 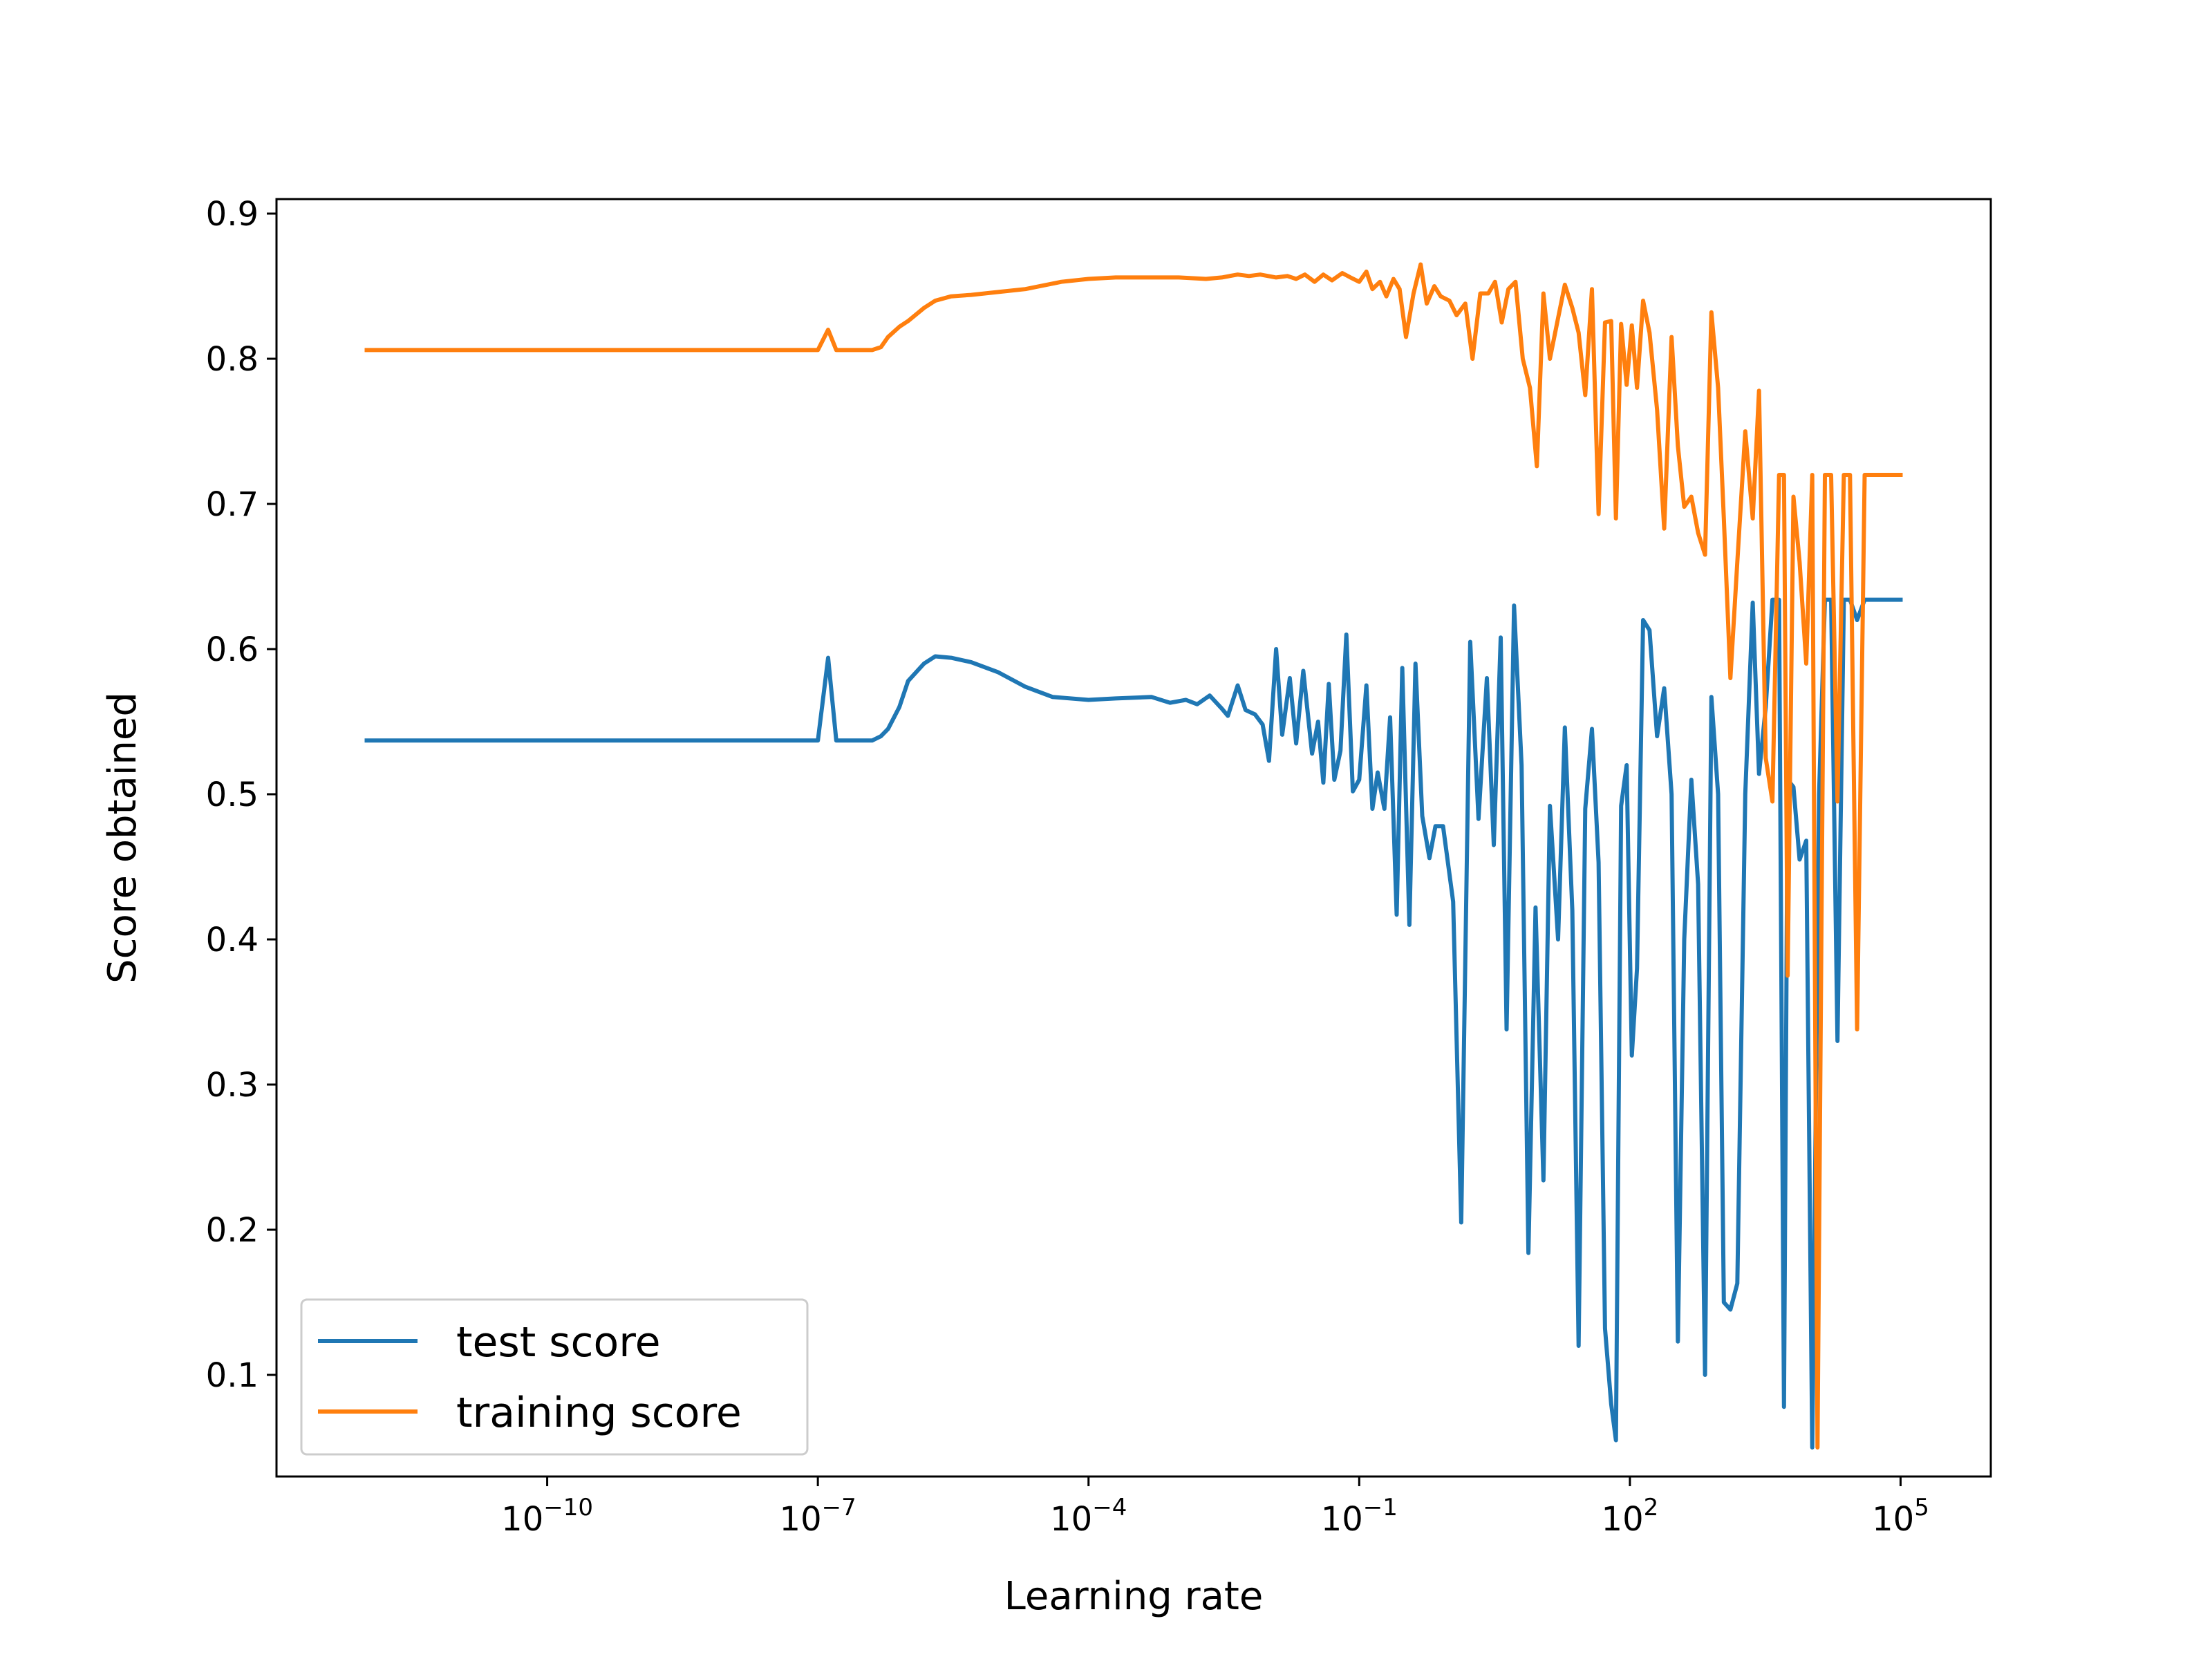 I want to click on legend-label-test-score: test score, so click(x=558, y=1342).